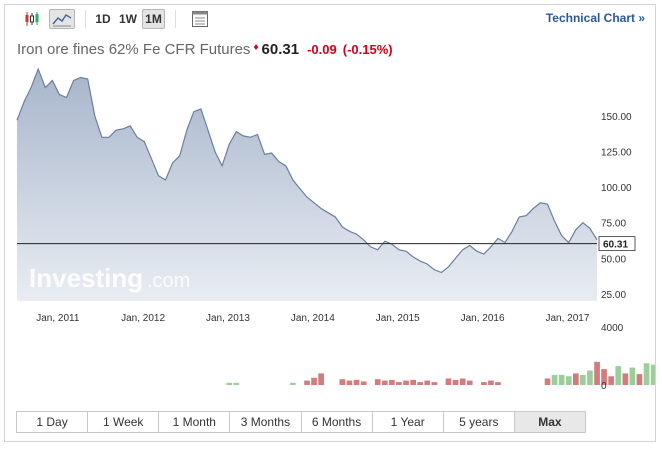  Describe the element at coordinates (33, 19) in the screenshot. I see `candlestick-icon` at that location.